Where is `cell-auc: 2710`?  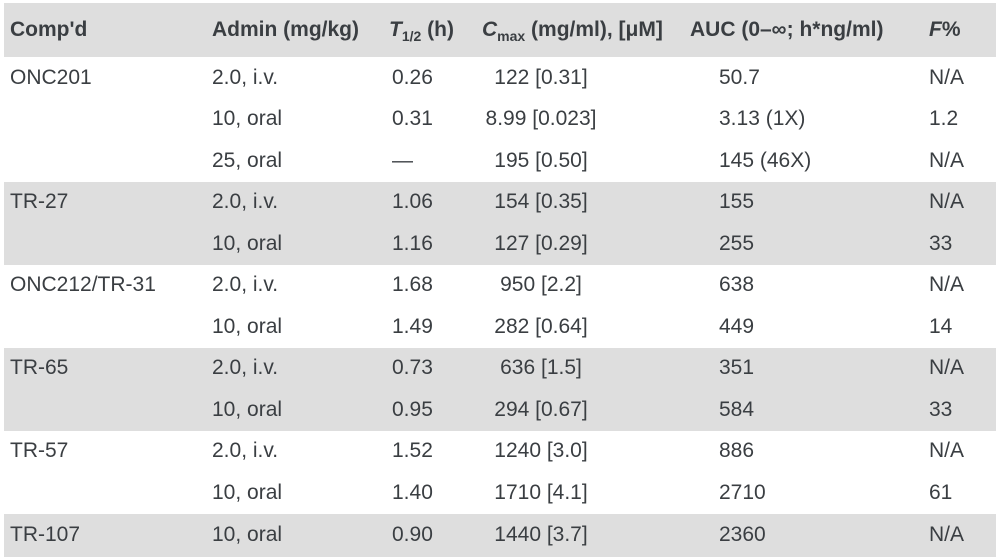 cell-auc: 2710 is located at coordinates (742, 492).